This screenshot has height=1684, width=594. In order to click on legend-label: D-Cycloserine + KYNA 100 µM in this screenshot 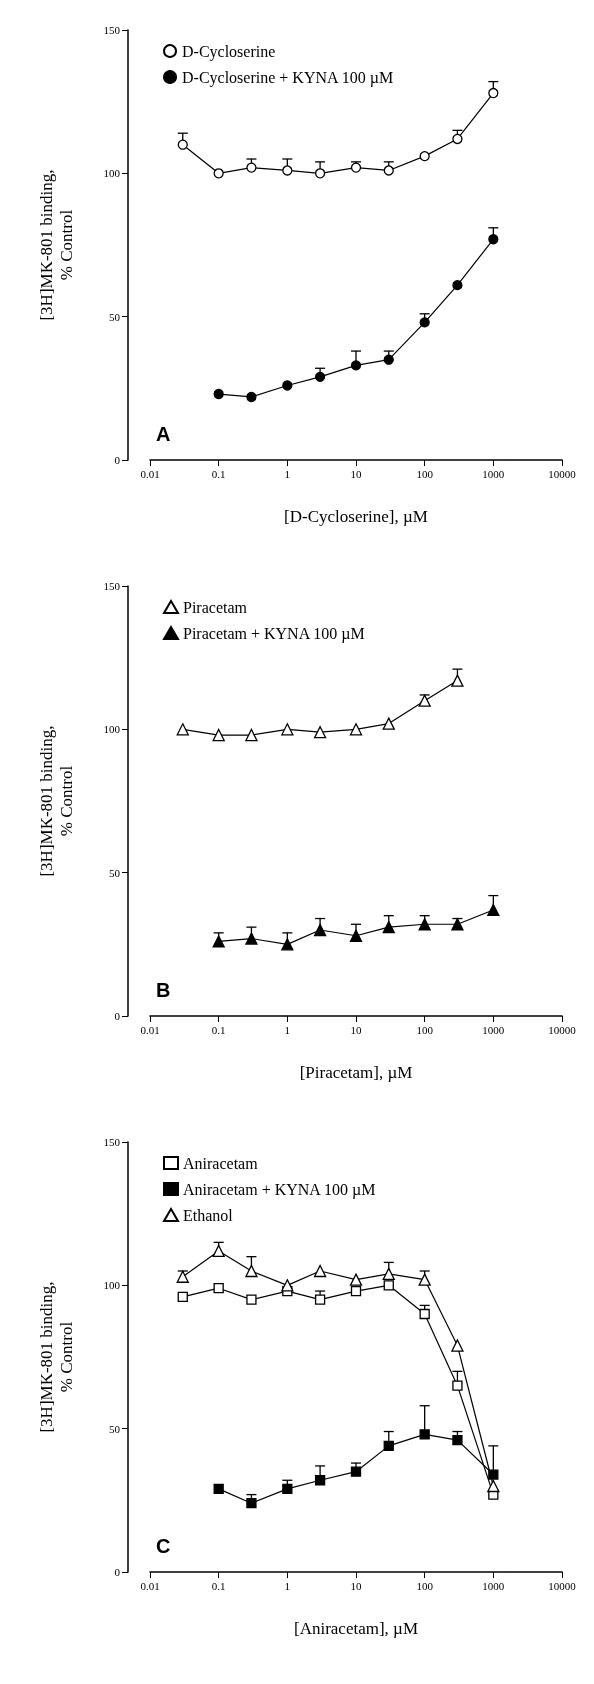, I will do `click(288, 77)`.